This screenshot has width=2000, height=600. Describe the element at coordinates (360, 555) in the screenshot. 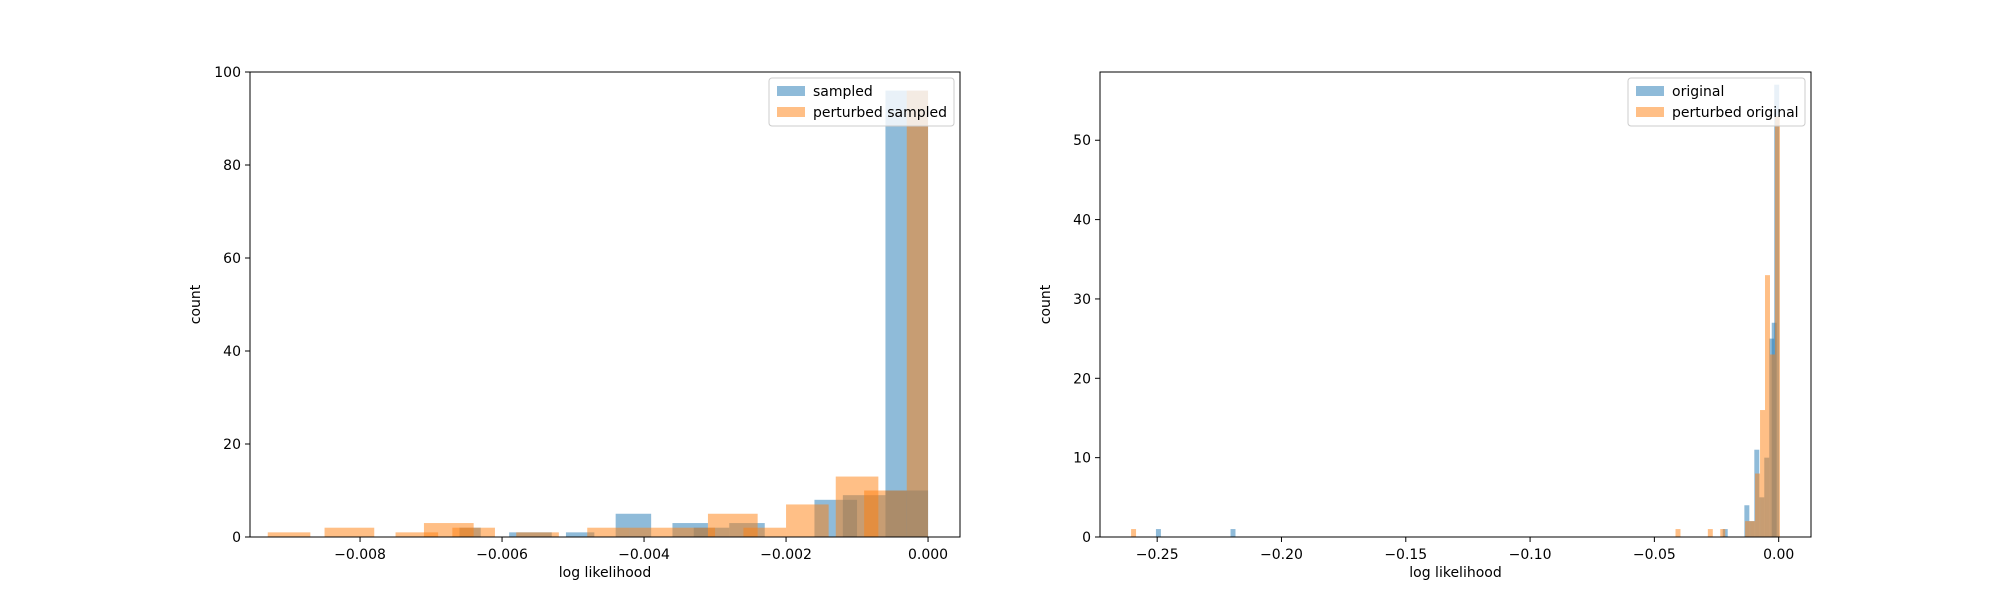

I see `x-tick-label: −0.008` at that location.